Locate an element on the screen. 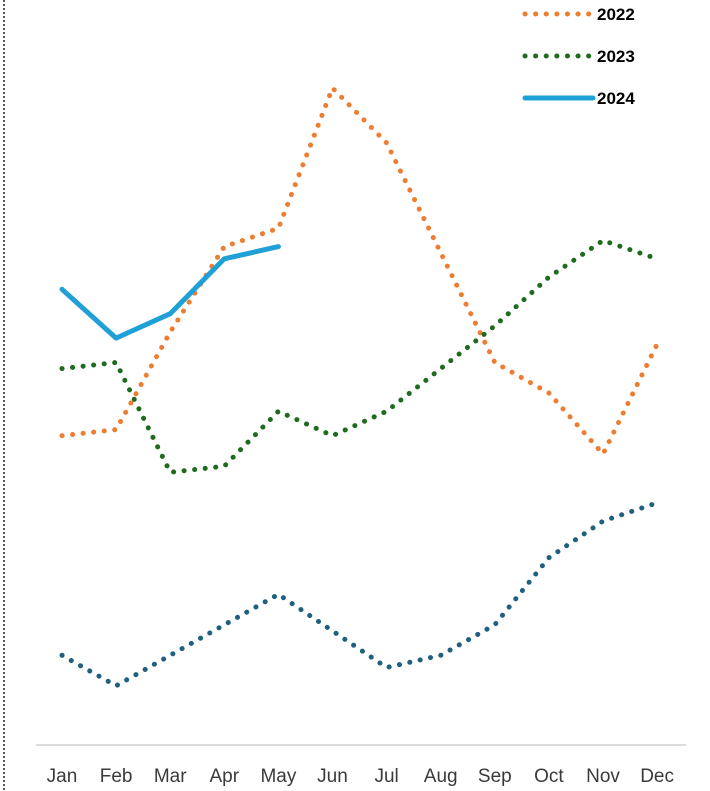  x-tick-label-dec: Dec is located at coordinates (657, 776).